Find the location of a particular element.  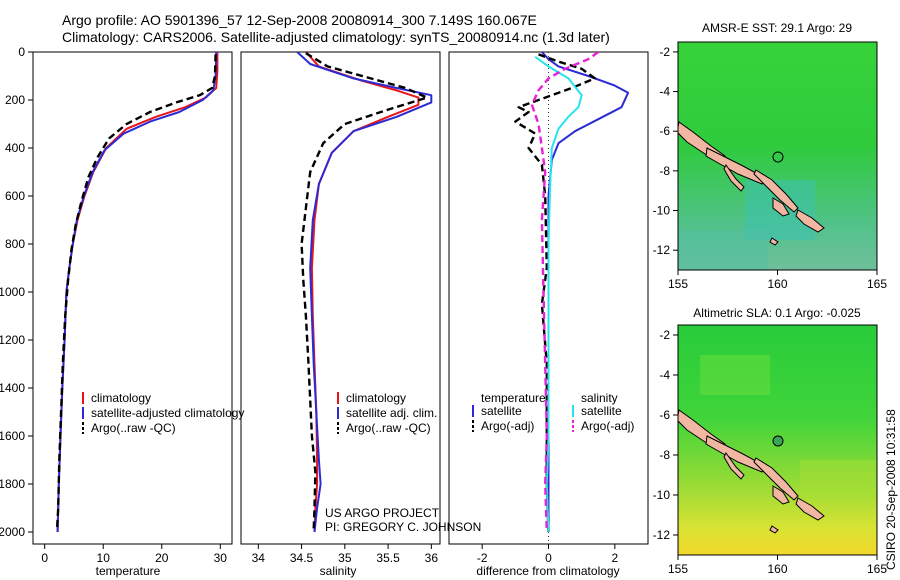

legend-label-sal-argo: Argo(-adj) is located at coordinates (607, 426).